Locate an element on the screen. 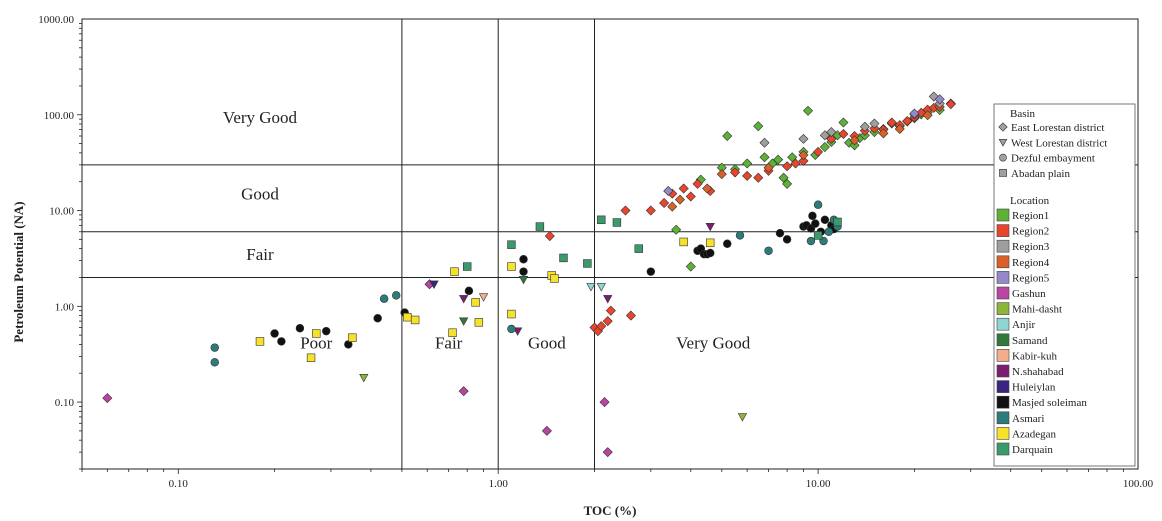 Image resolution: width=1162 pixels, height=521 pixels. point-gashun is located at coordinates (546, 430).